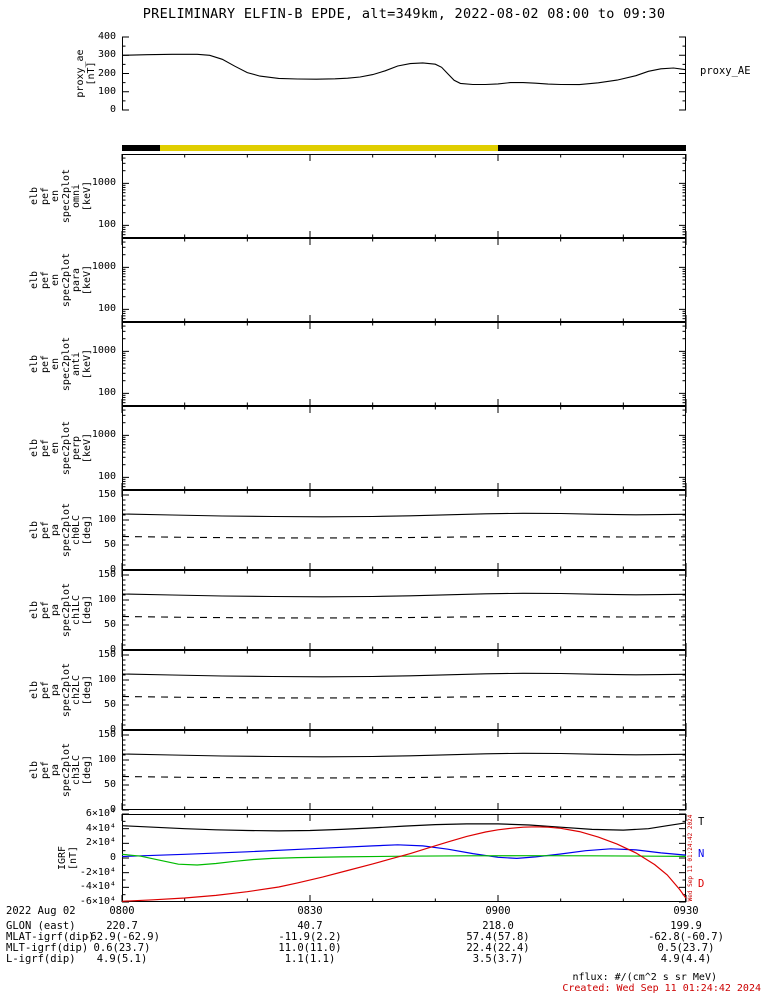 This screenshot has width=775, height=1000. What do you see at coordinates (50, 937) in the screenshot?
I see `mlat-label: MLAT-igrf(dip)` at bounding box center [50, 937].